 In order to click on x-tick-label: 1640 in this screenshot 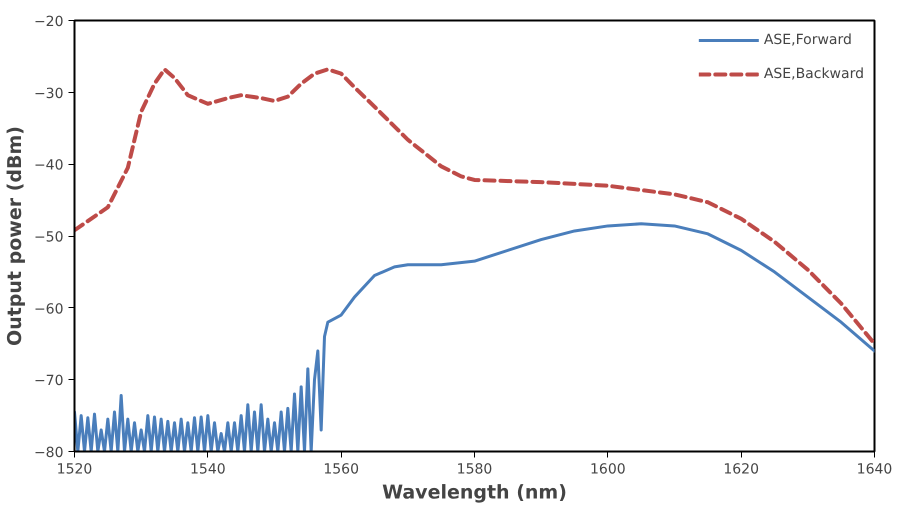, I will do `click(874, 470)`.